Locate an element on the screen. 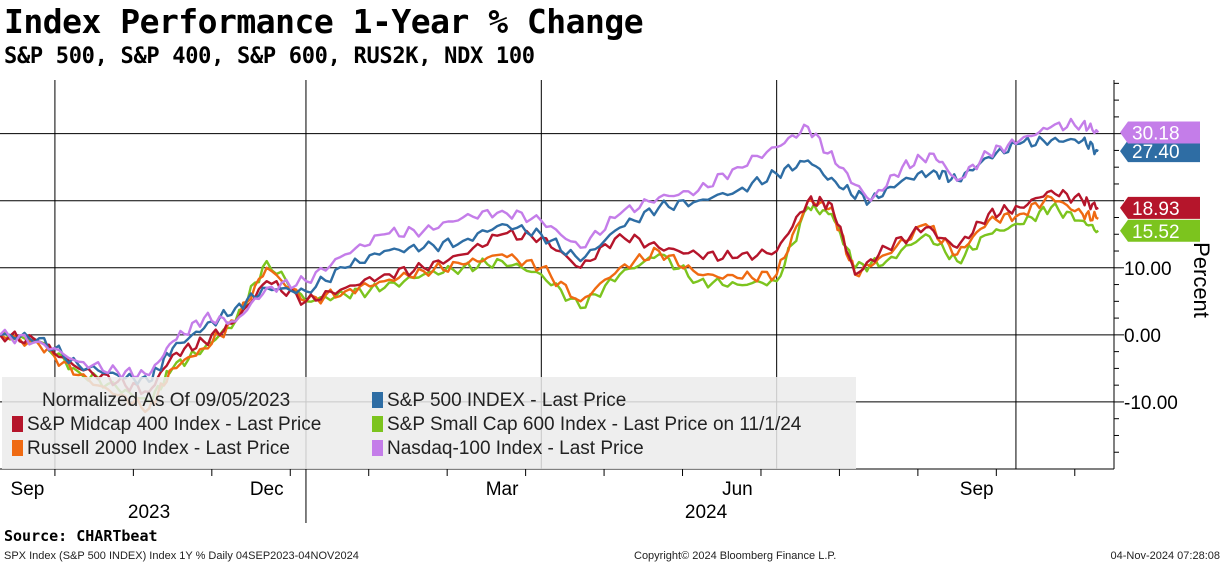  legend-title: Normalized As Of 09/05/2023 is located at coordinates (166, 400).